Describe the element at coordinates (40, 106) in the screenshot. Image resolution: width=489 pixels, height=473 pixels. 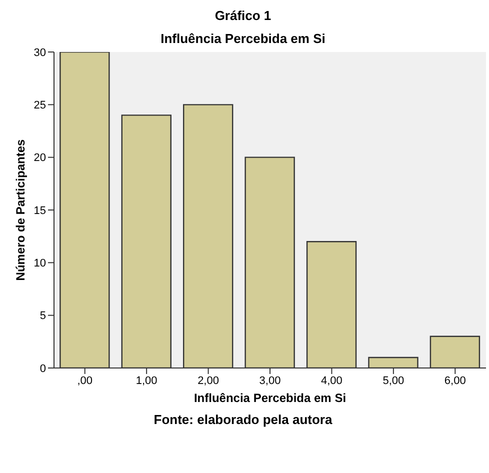
I see `y-tick-label: 25` at that location.